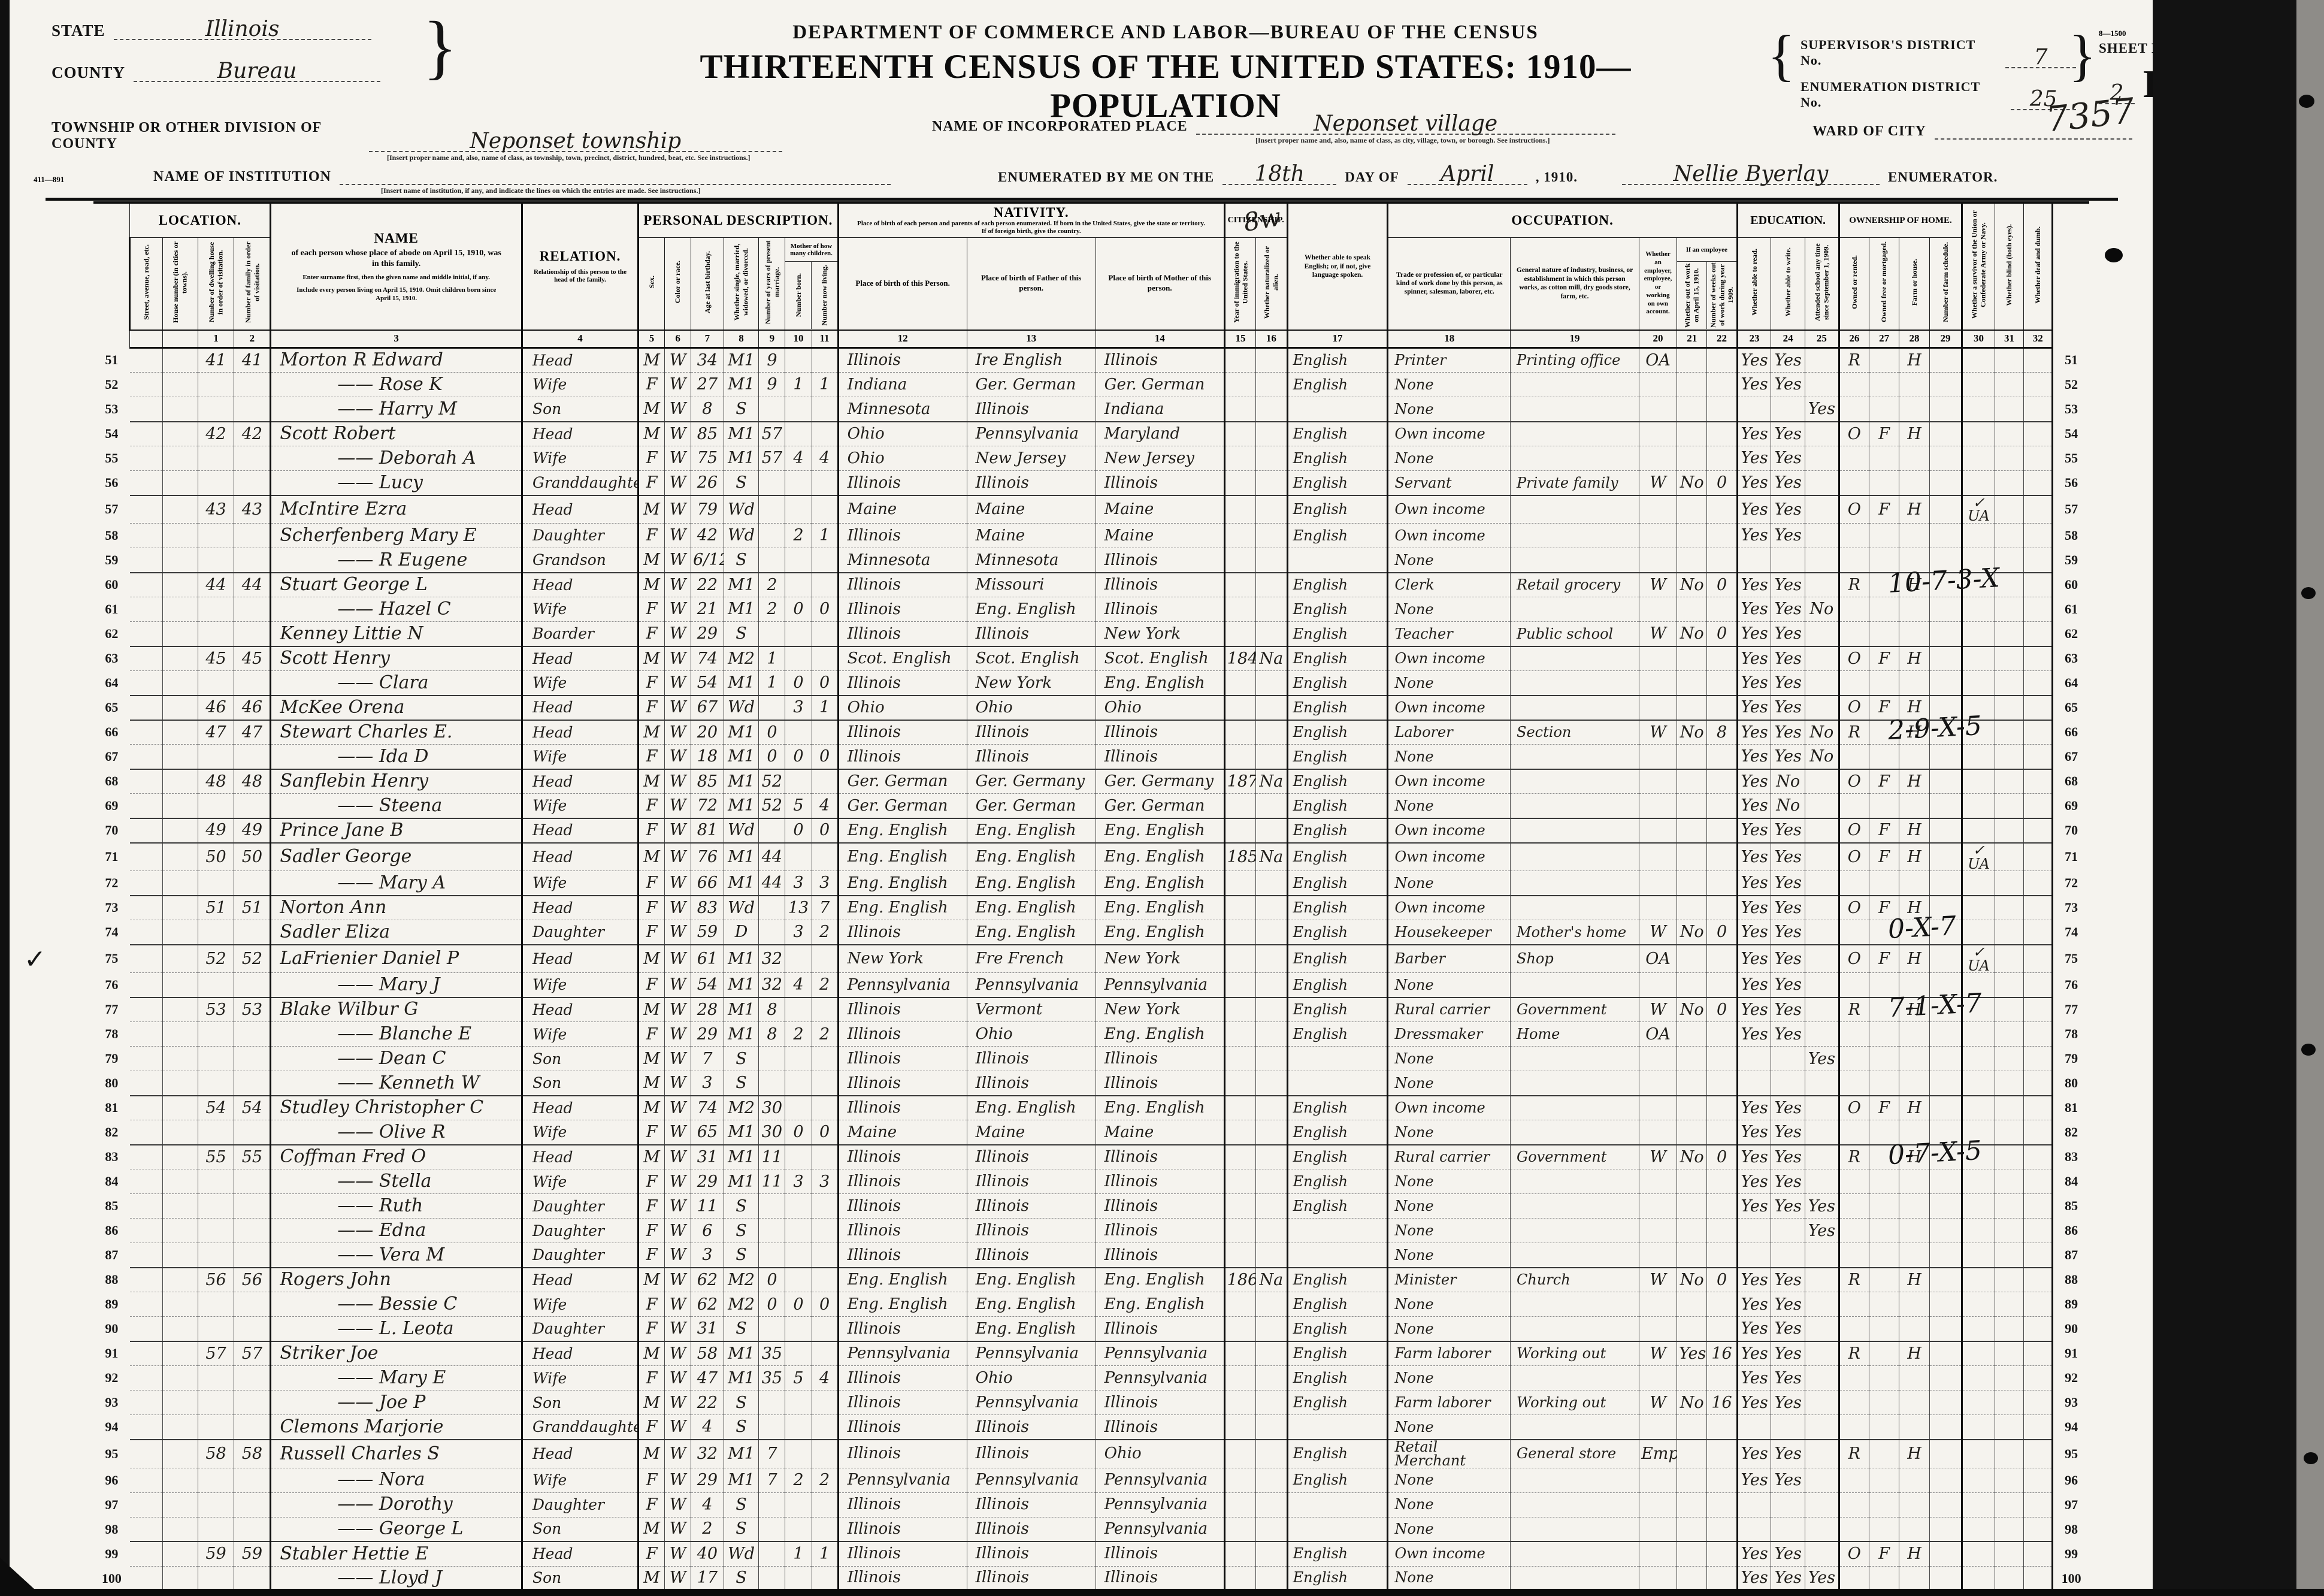 This screenshot has height=1596, width=2324. Describe the element at coordinates (580, 483) in the screenshot. I see `cell-rel: Granddaughter` at that location.